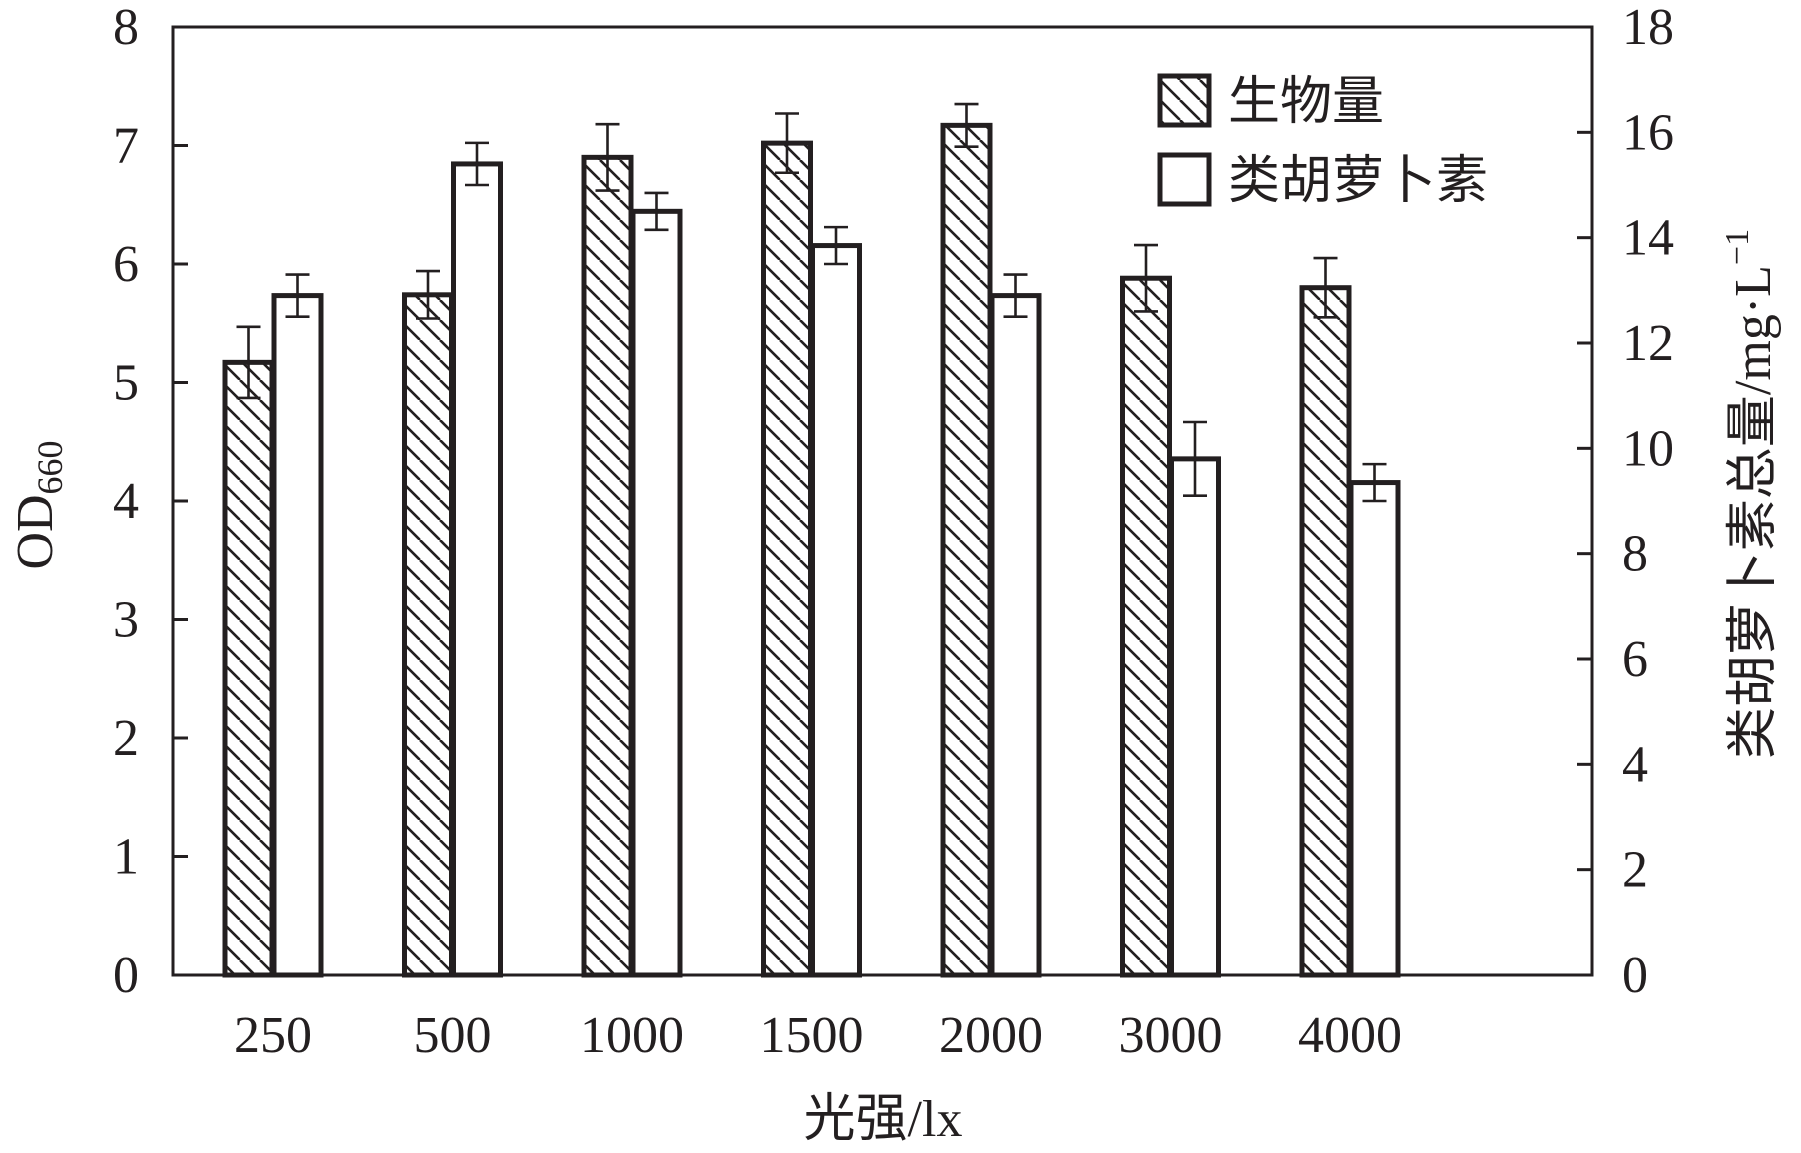  Describe the element at coordinates (812, 1035) in the screenshot. I see `x-tick-label: 1500` at that location.